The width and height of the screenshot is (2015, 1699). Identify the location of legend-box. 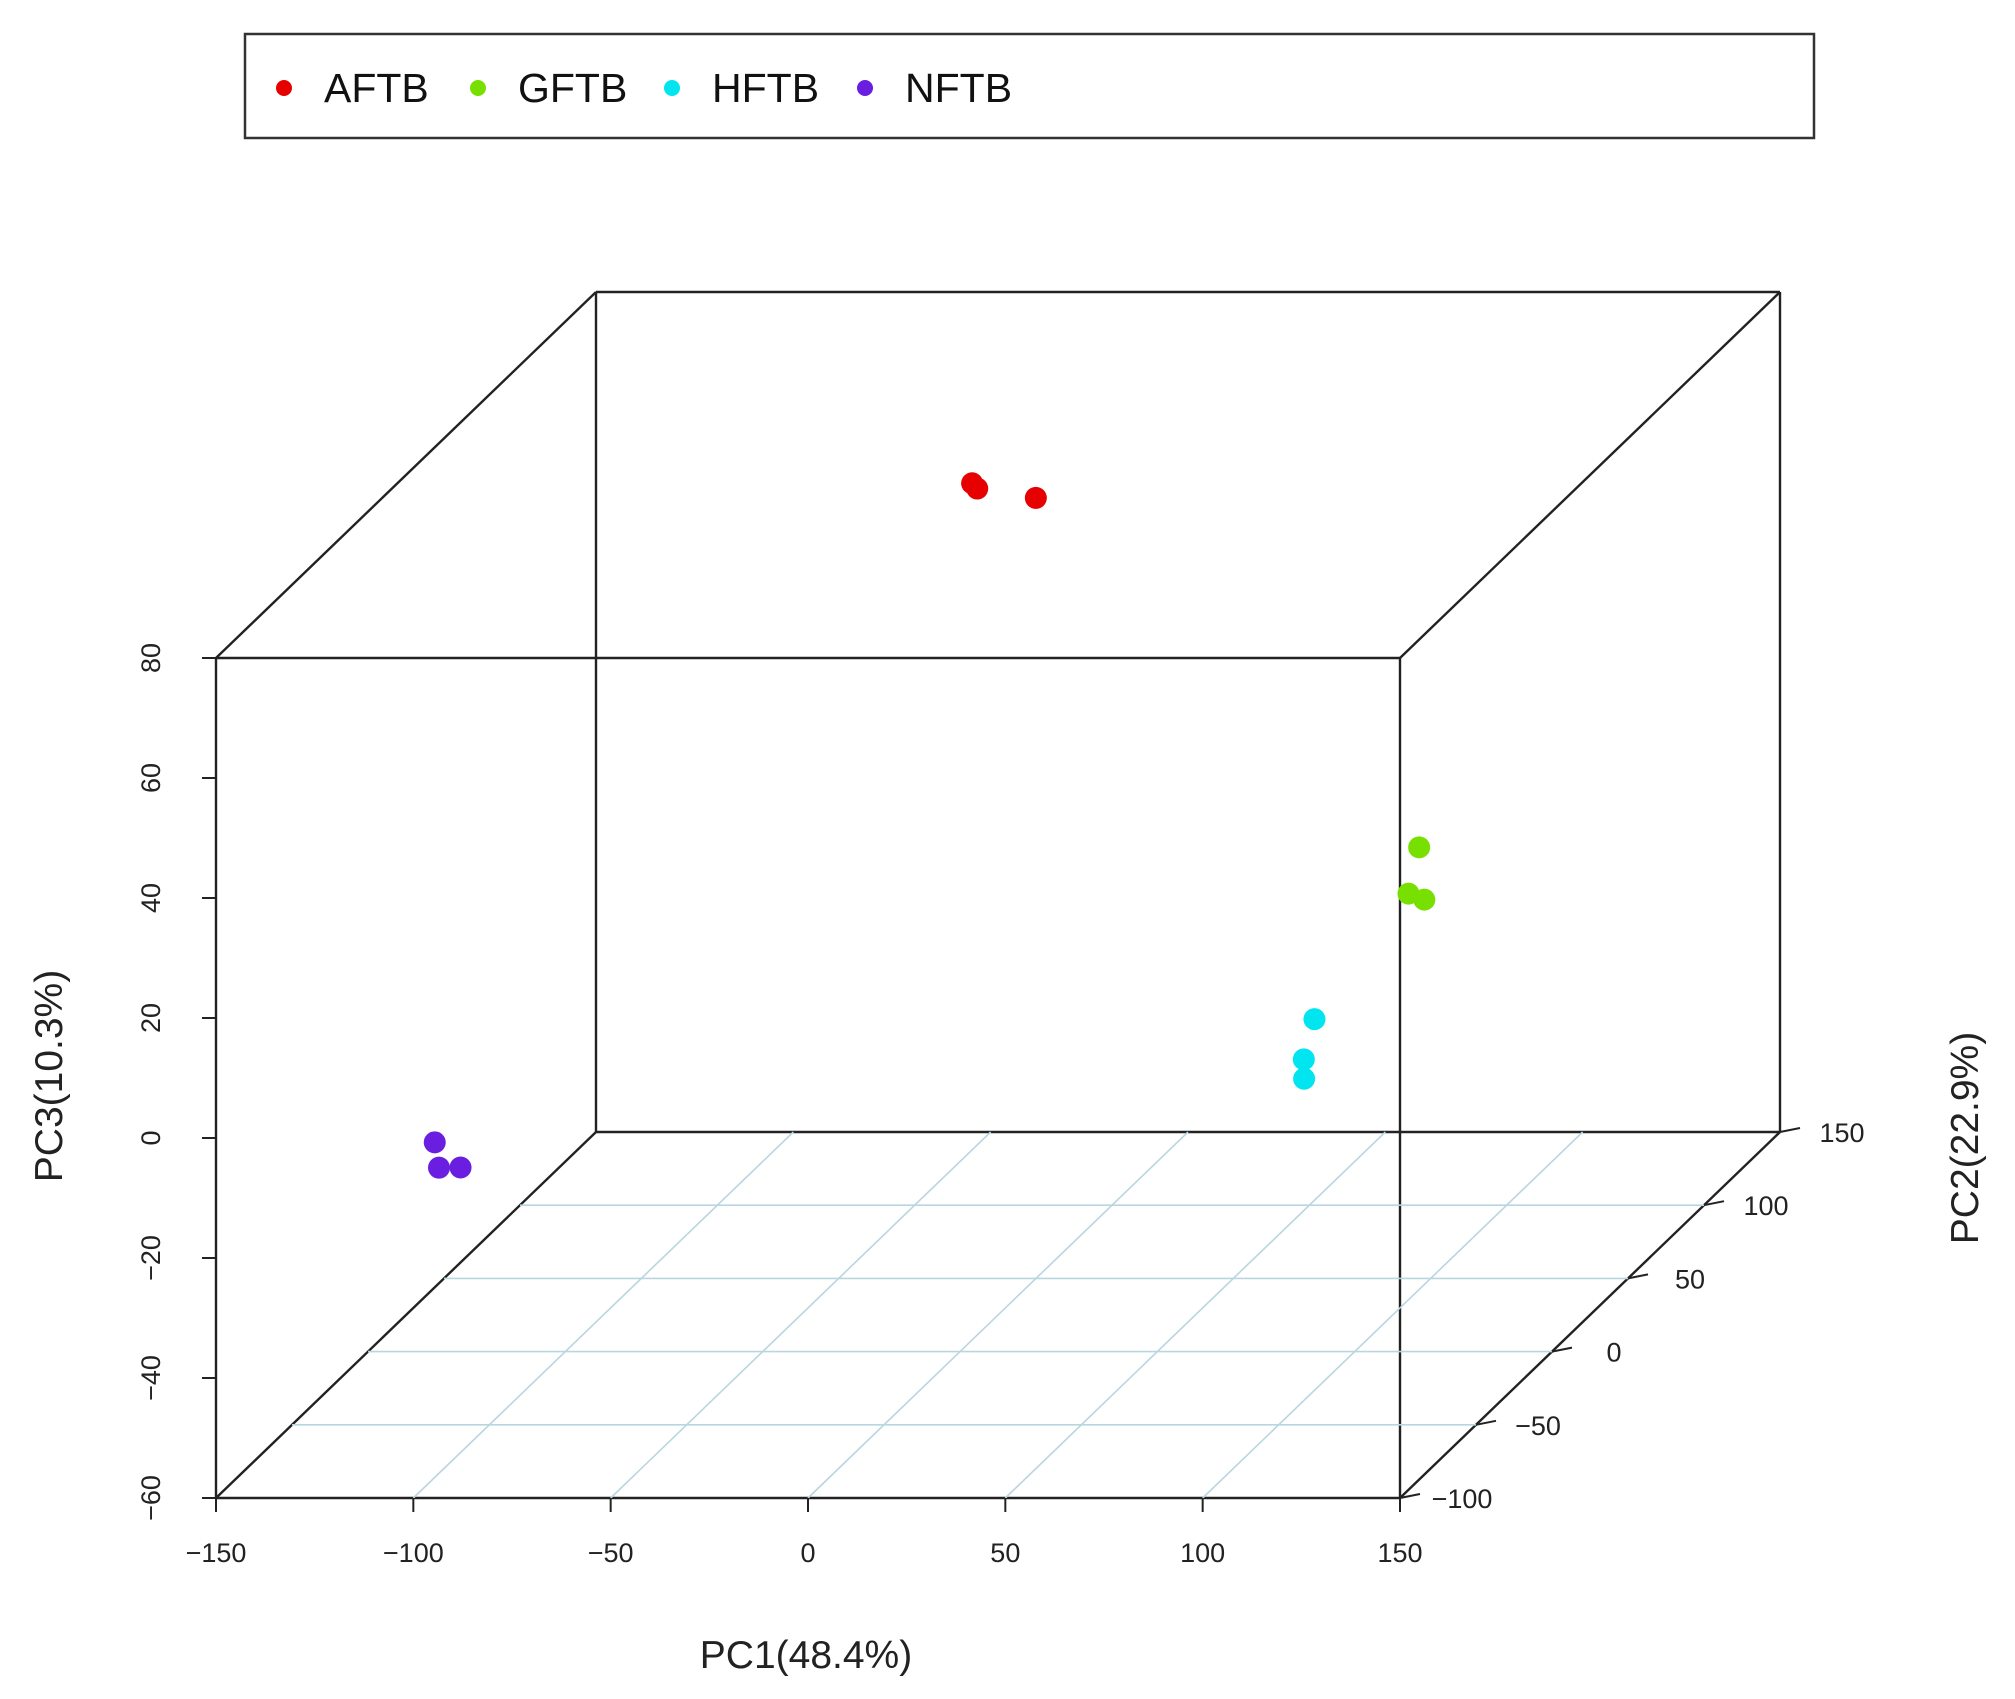
(1029, 86).